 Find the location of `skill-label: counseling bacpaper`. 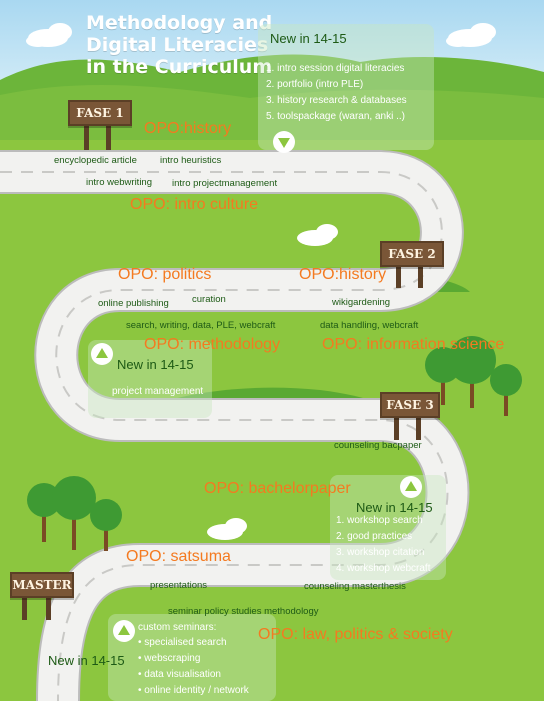

skill-label: counseling bacpaper is located at coordinates (378, 445).